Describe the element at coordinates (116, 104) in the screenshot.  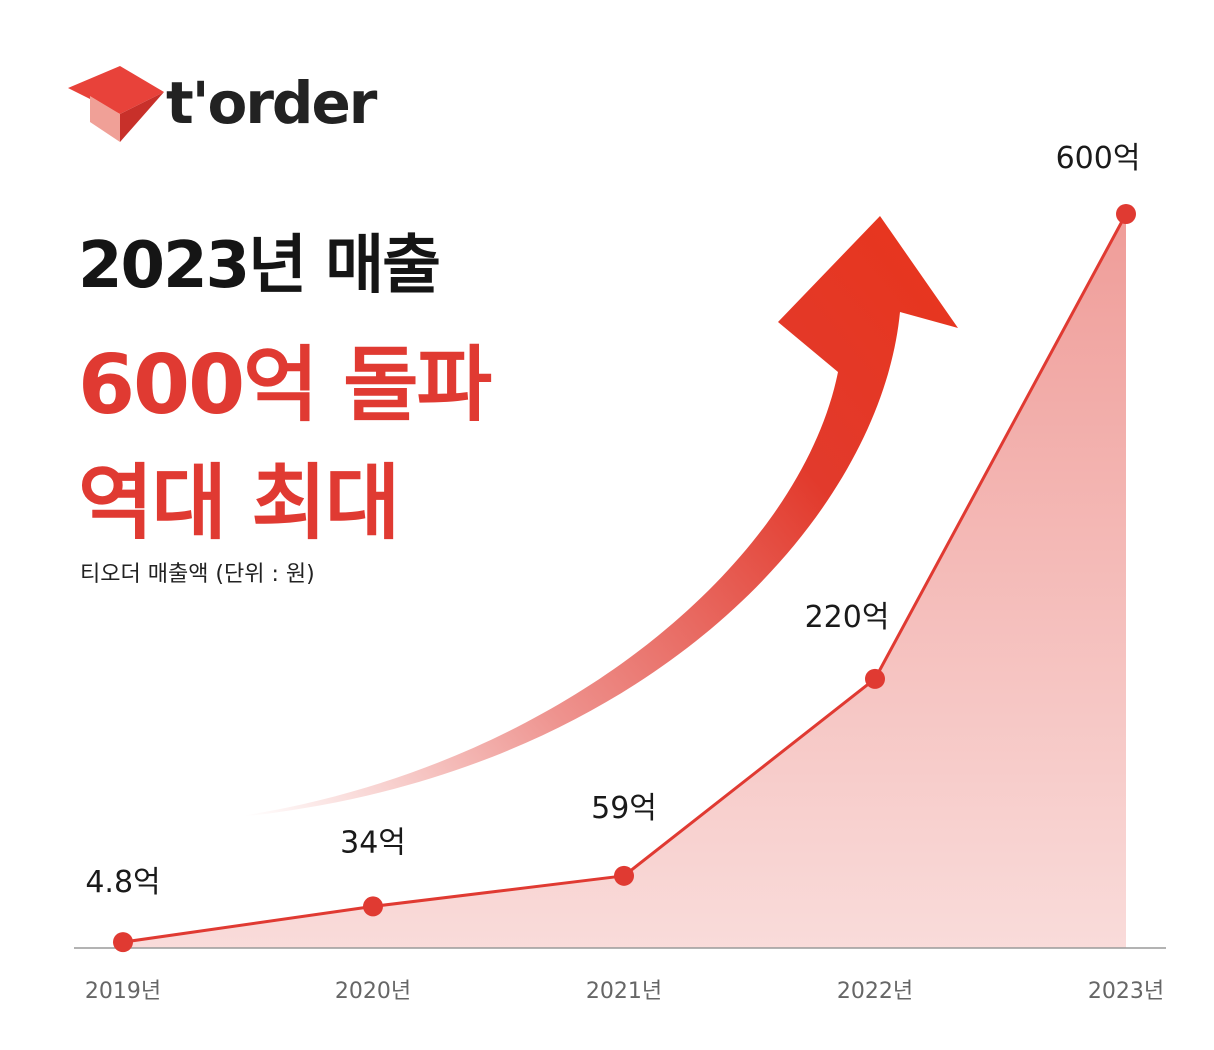
I see `torder-logo-icon` at that location.